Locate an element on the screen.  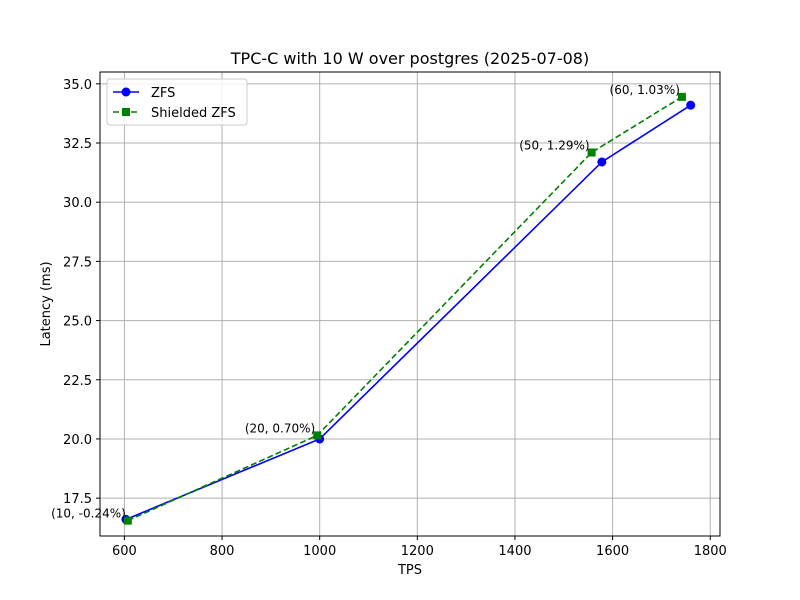
y-axis-label: Latency (ms) is located at coordinates (46, 303).